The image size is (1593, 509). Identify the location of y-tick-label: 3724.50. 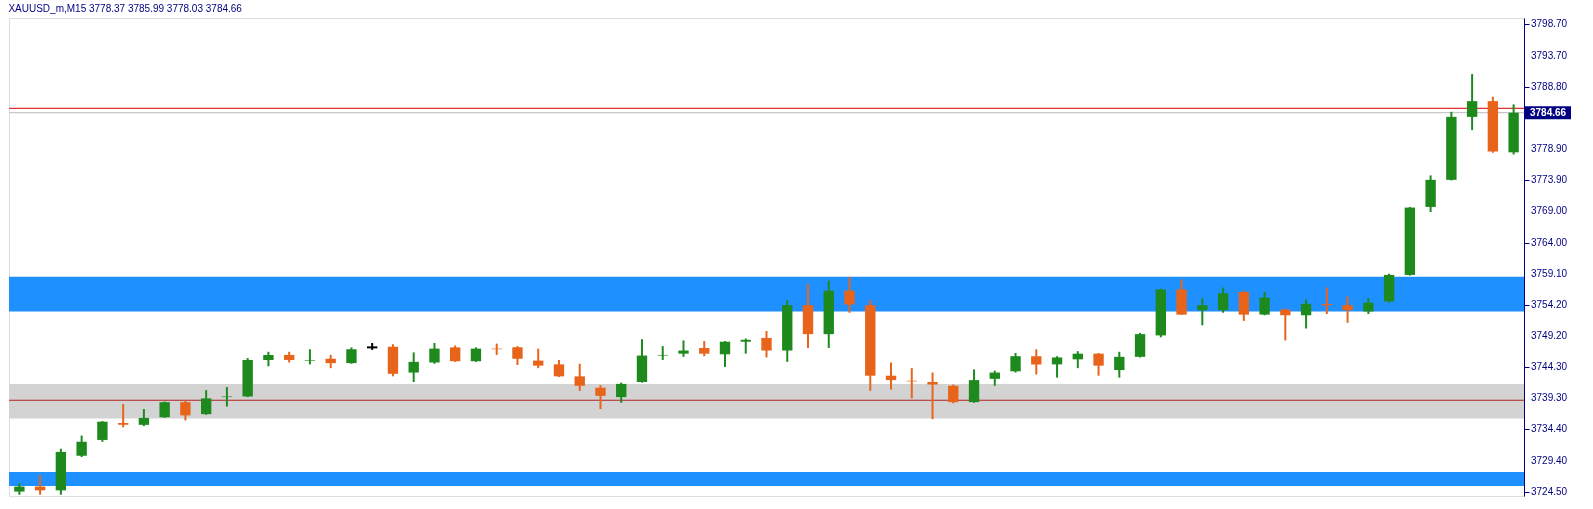
(1549, 491).